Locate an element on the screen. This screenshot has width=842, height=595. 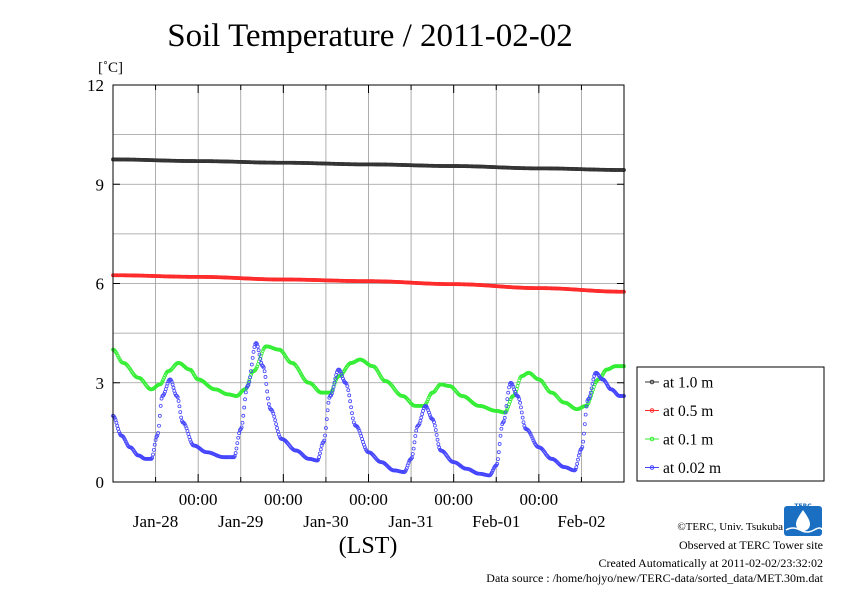
x-day-label: Feb-01 is located at coordinates (496, 521).